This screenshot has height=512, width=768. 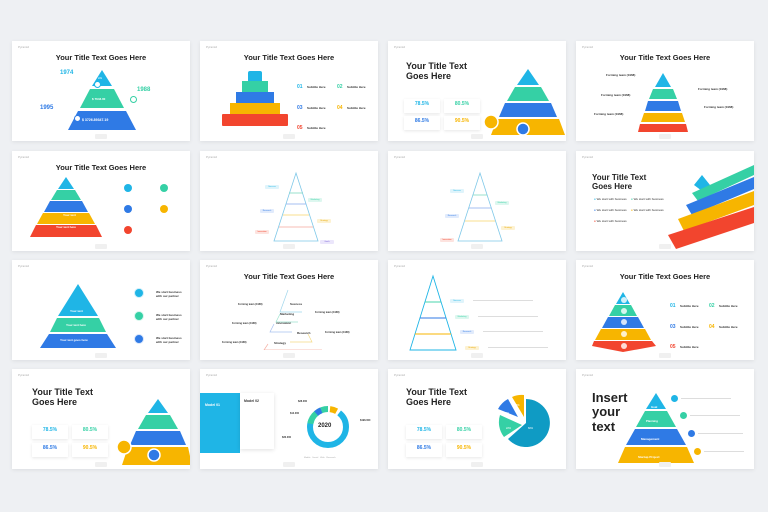 What do you see at coordinates (507, 413) in the screenshot?
I see `pie-label: 10%` at bounding box center [507, 413].